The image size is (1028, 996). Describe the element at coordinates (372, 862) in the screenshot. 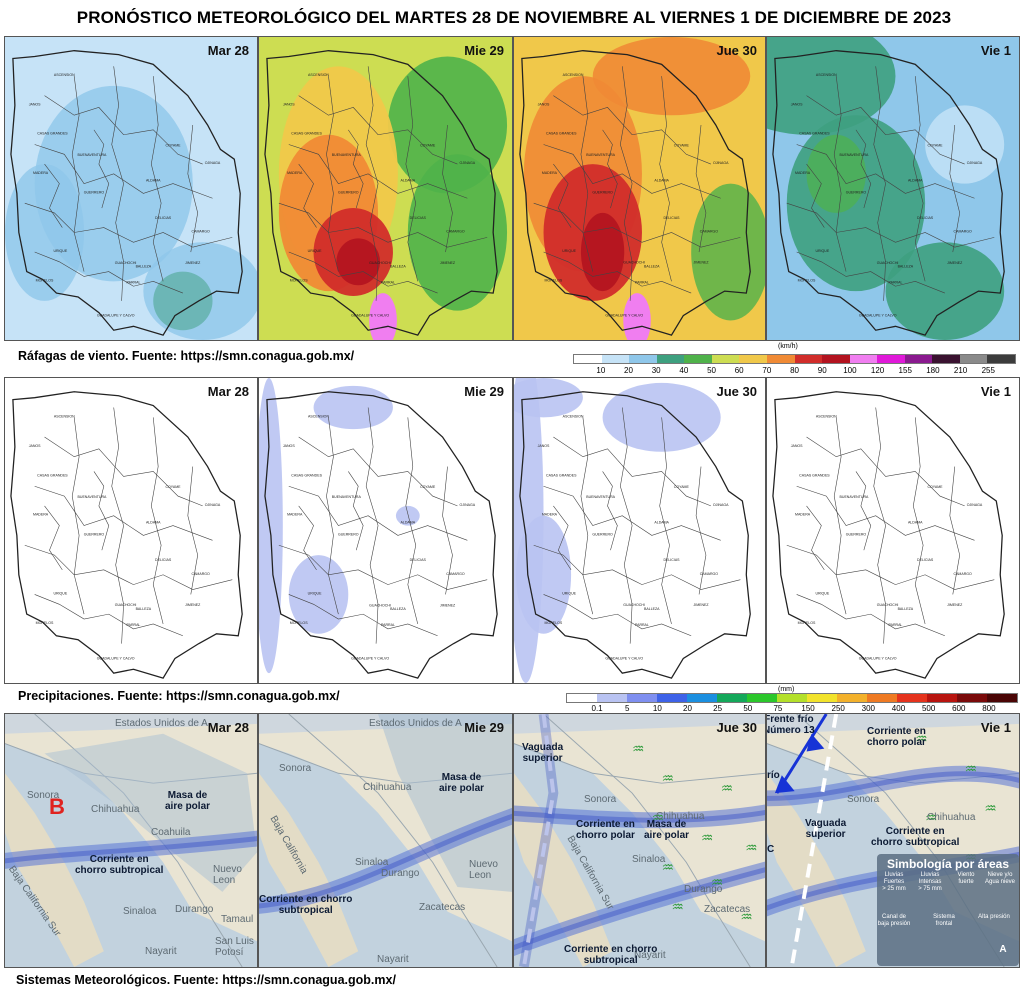

I see `systems-label-sinaloa: Sinaloa` at that location.